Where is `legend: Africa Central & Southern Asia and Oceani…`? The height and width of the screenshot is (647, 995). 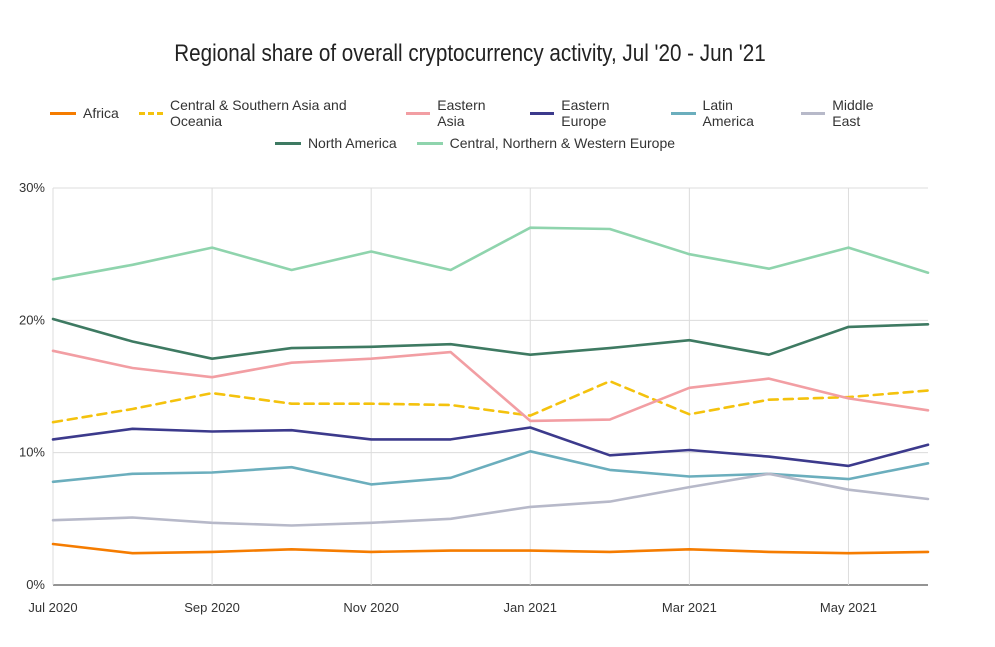
legend: Africa Central & Southern Asia and Oceani… is located at coordinates (475, 127).